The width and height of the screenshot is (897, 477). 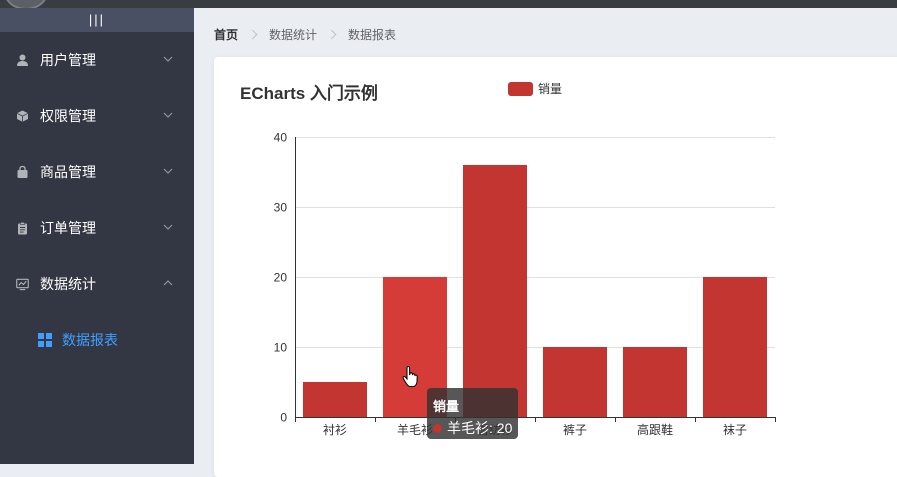 I want to click on top-header-bar, so click(x=448, y=4).